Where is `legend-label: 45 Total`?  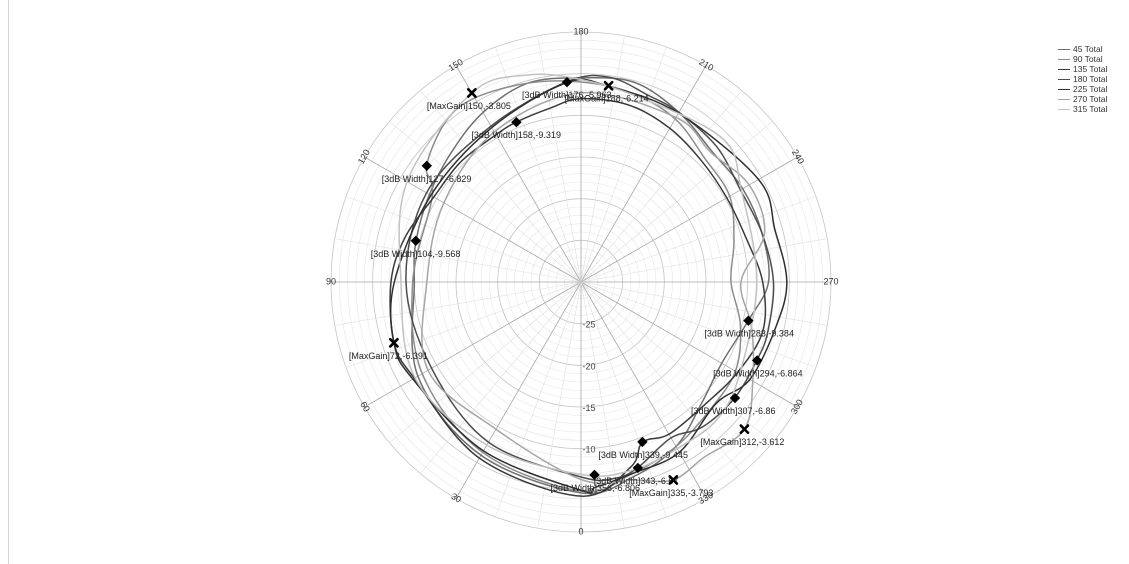
legend-label: 45 Total is located at coordinates (1088, 49).